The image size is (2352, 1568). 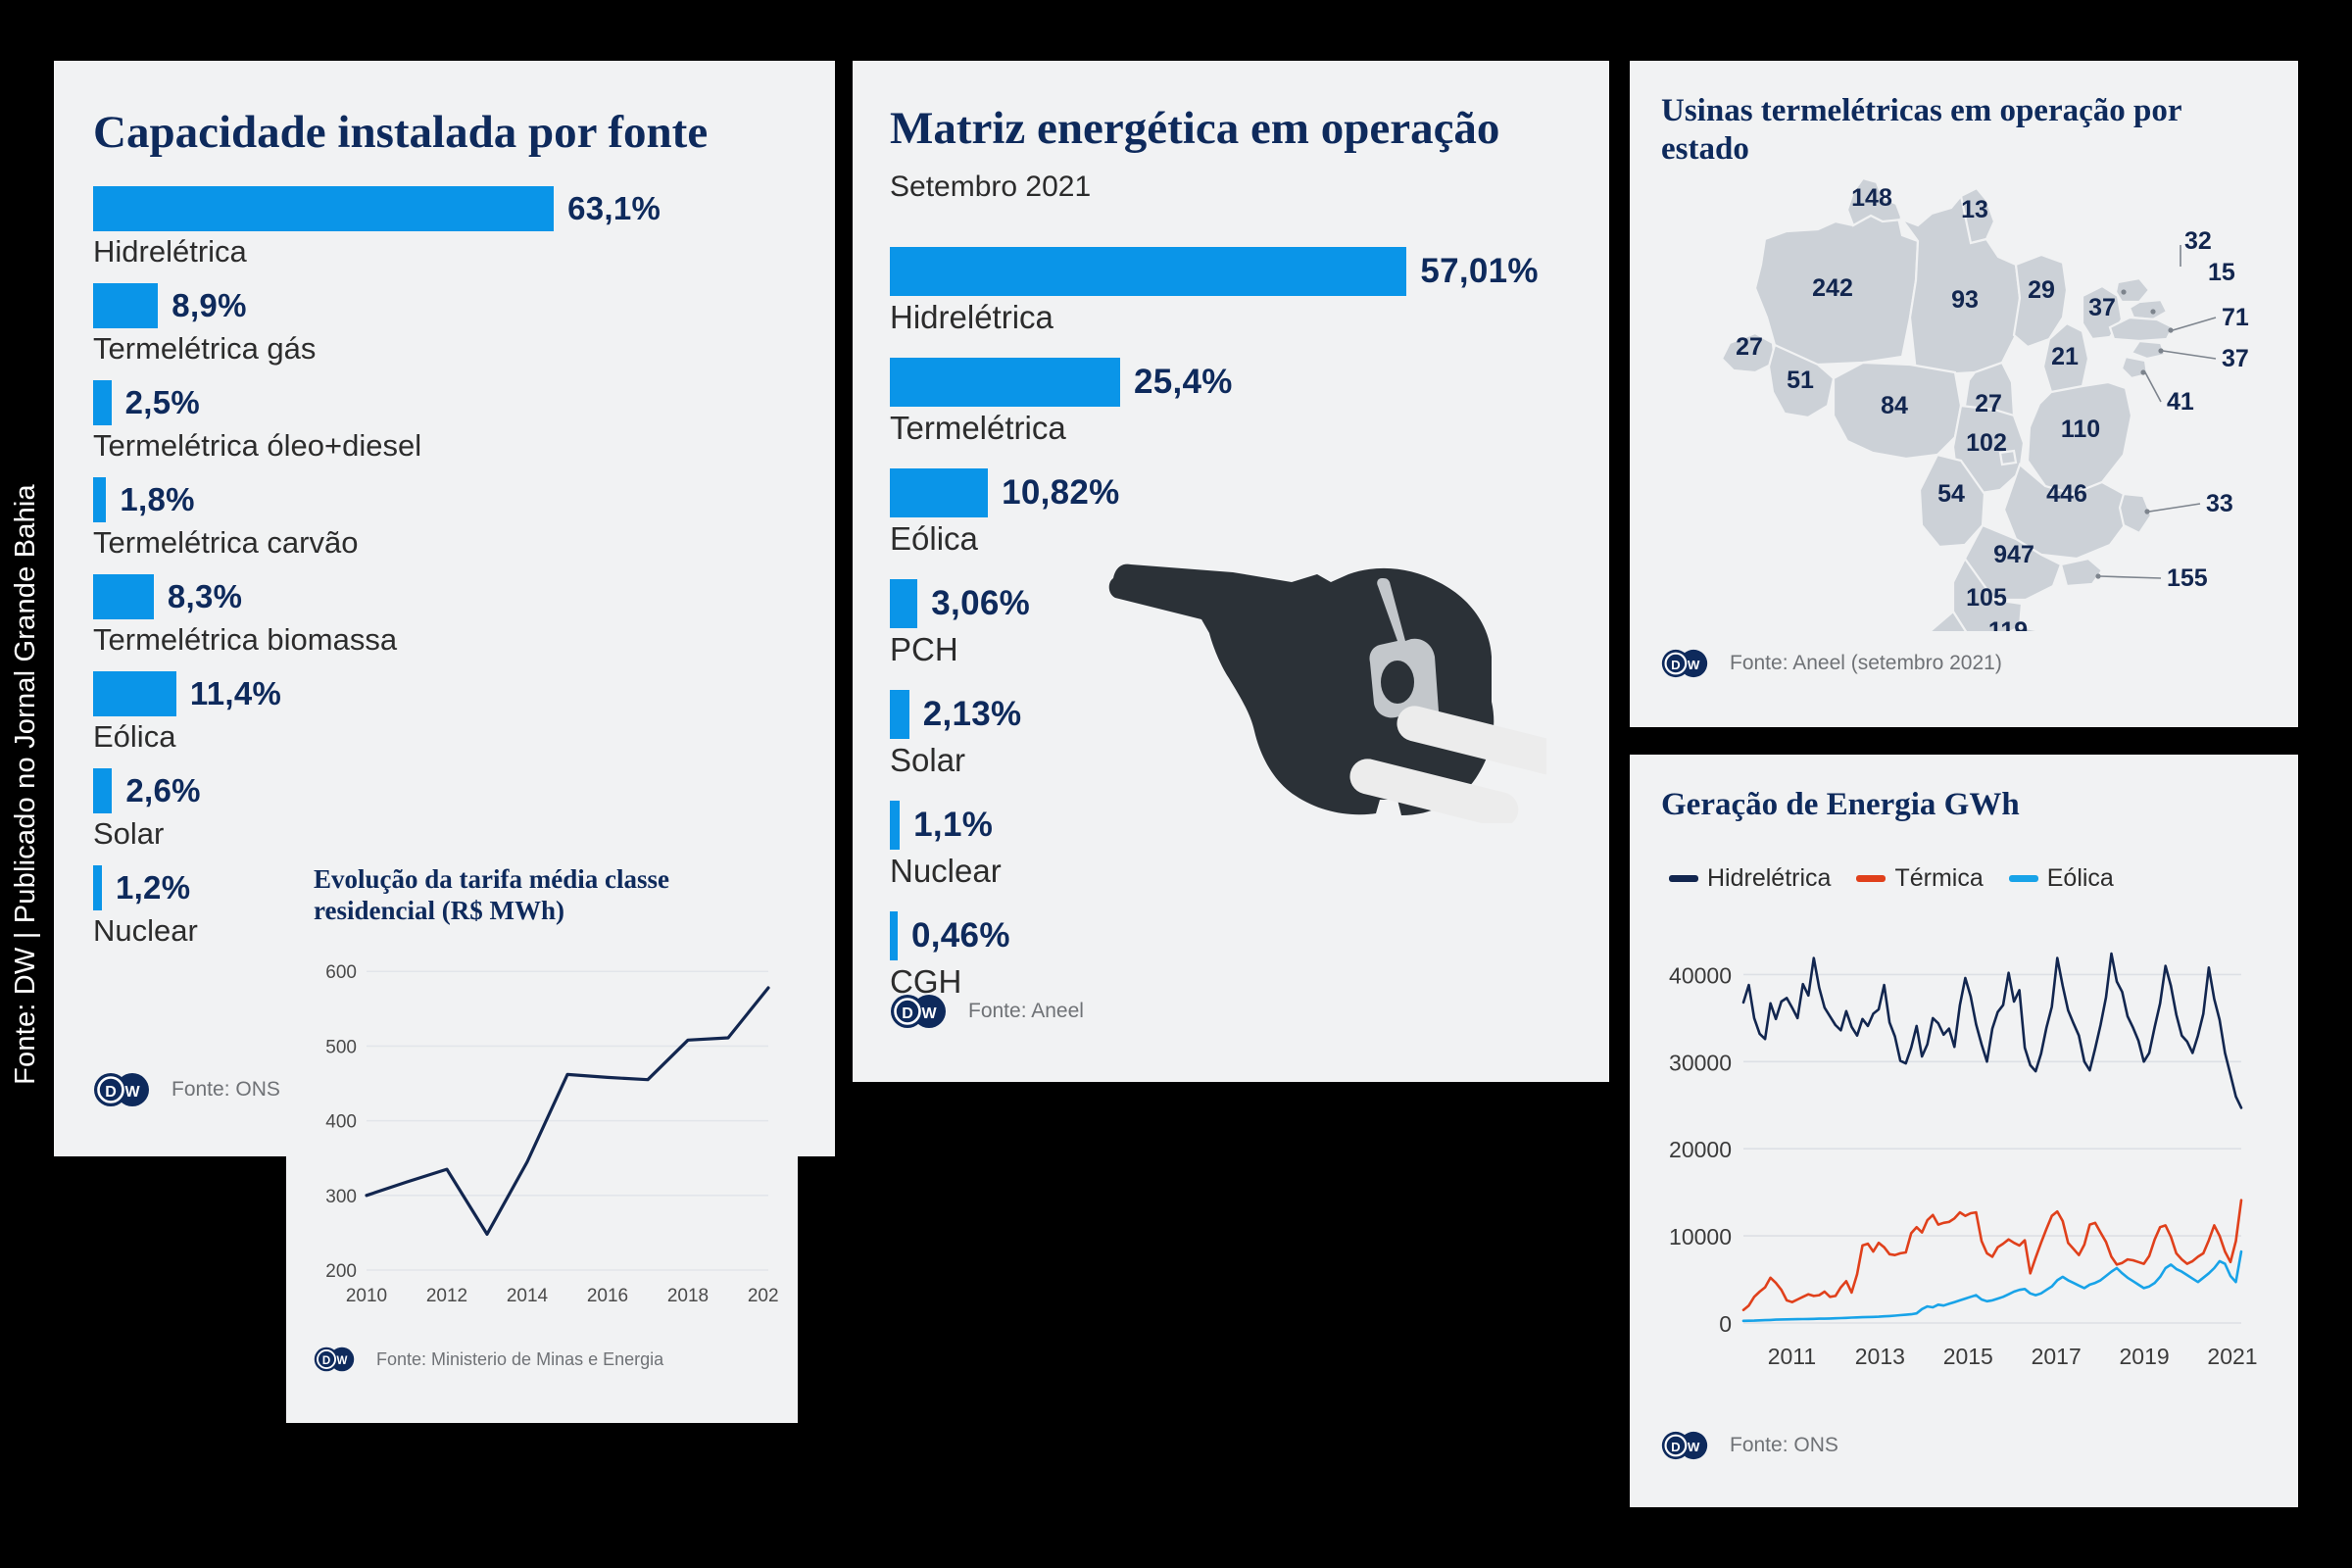 I want to click on map-state-pe, so click(x=2141, y=329).